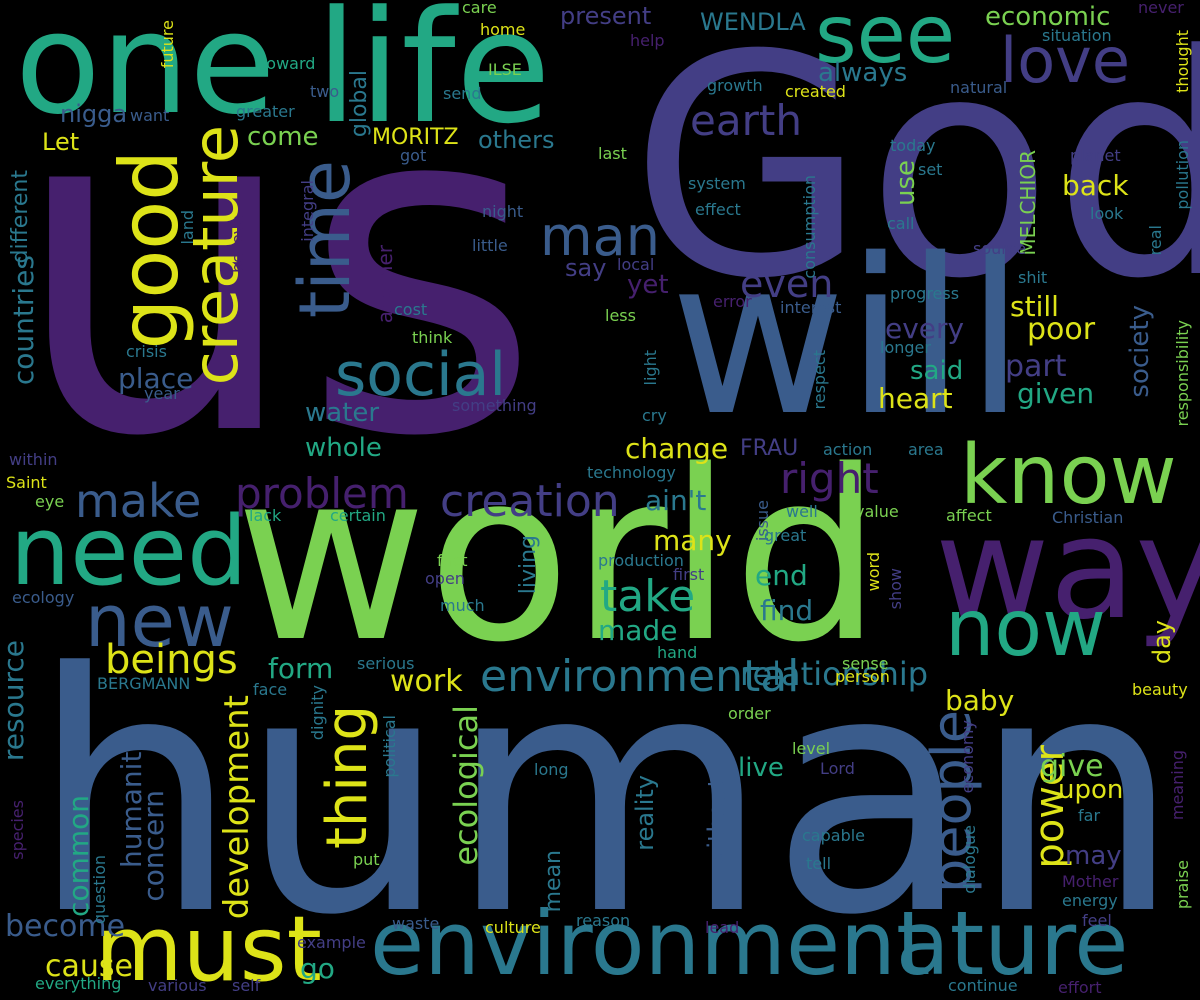 This screenshot has height=1000, width=1200. I want to click on word-environment: environment, so click(650, 943).